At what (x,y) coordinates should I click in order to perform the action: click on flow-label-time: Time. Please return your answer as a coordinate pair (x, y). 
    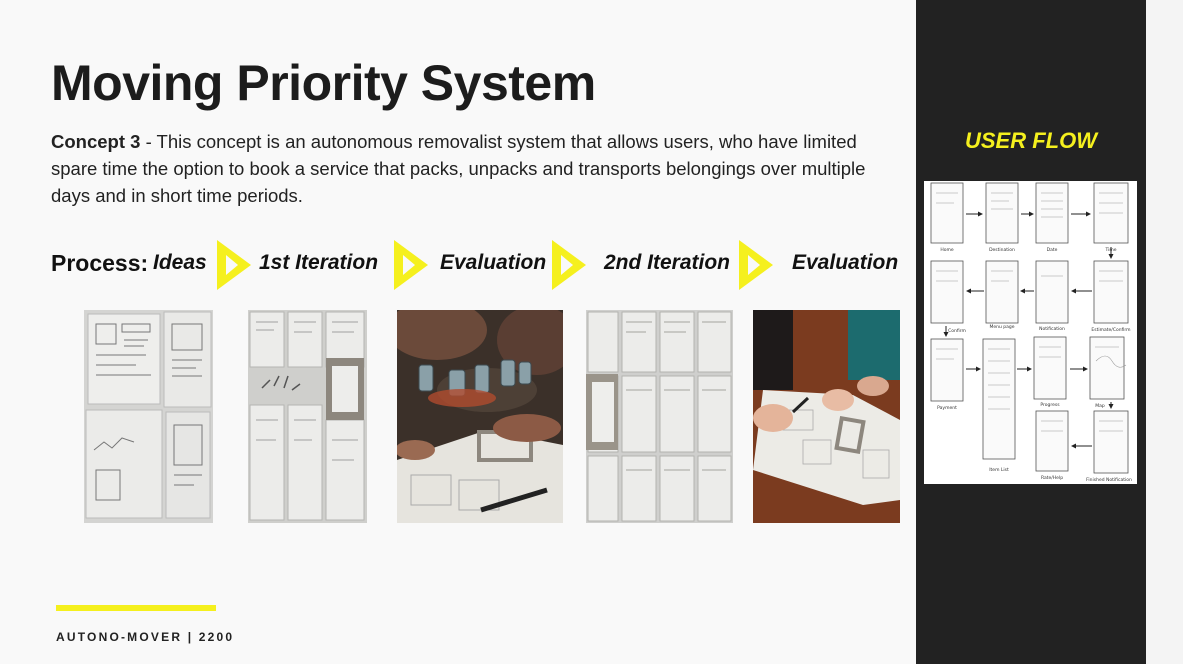
    Looking at the image, I should click on (1110, 250).